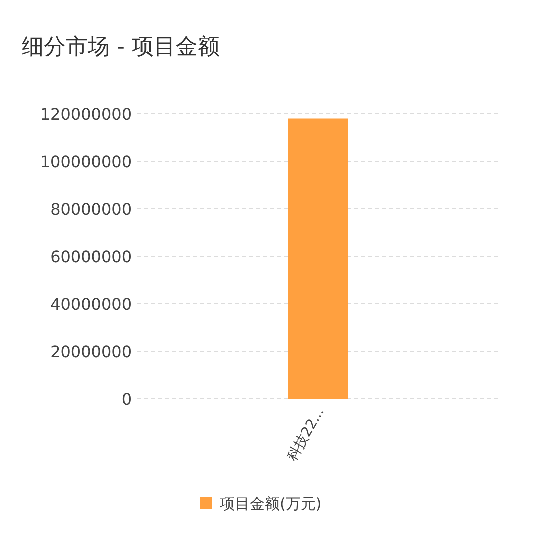 This screenshot has width=542, height=544. I want to click on legend-label: 项目金额(万元), so click(271, 504).